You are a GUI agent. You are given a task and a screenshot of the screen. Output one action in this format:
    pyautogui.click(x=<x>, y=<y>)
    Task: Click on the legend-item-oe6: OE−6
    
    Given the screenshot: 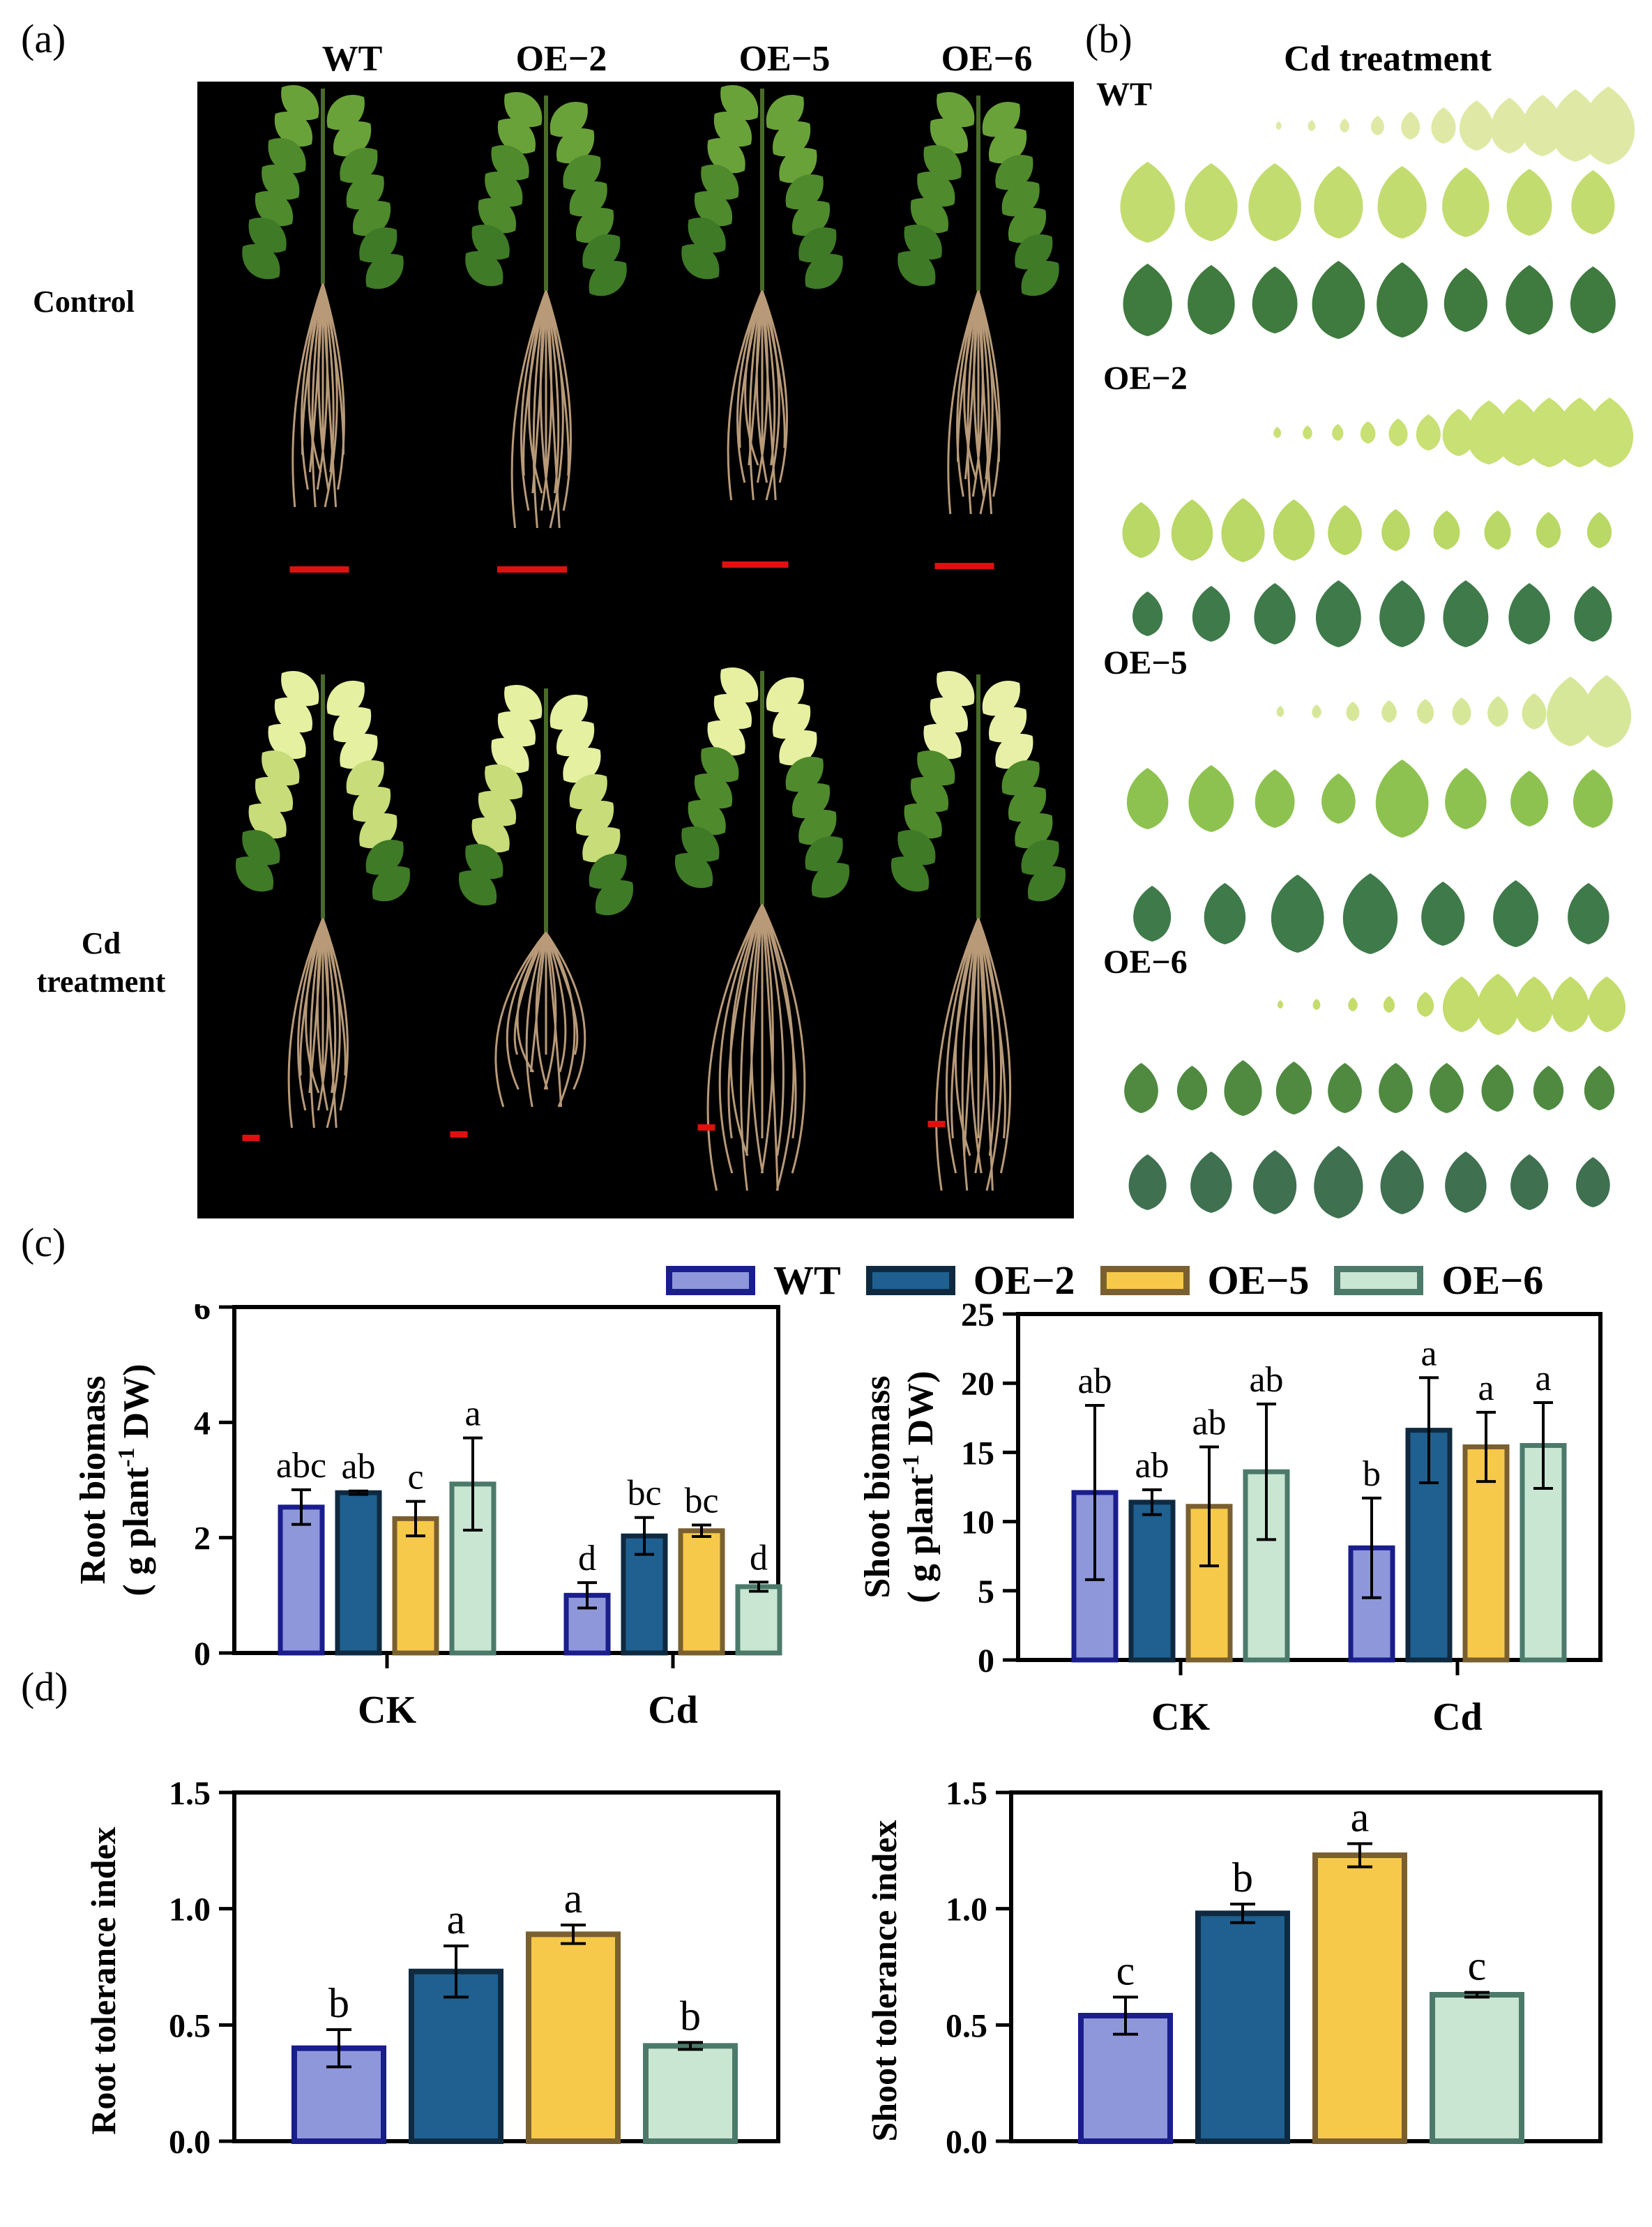 What is the action you would take?
    pyautogui.click(x=1438, y=1280)
    